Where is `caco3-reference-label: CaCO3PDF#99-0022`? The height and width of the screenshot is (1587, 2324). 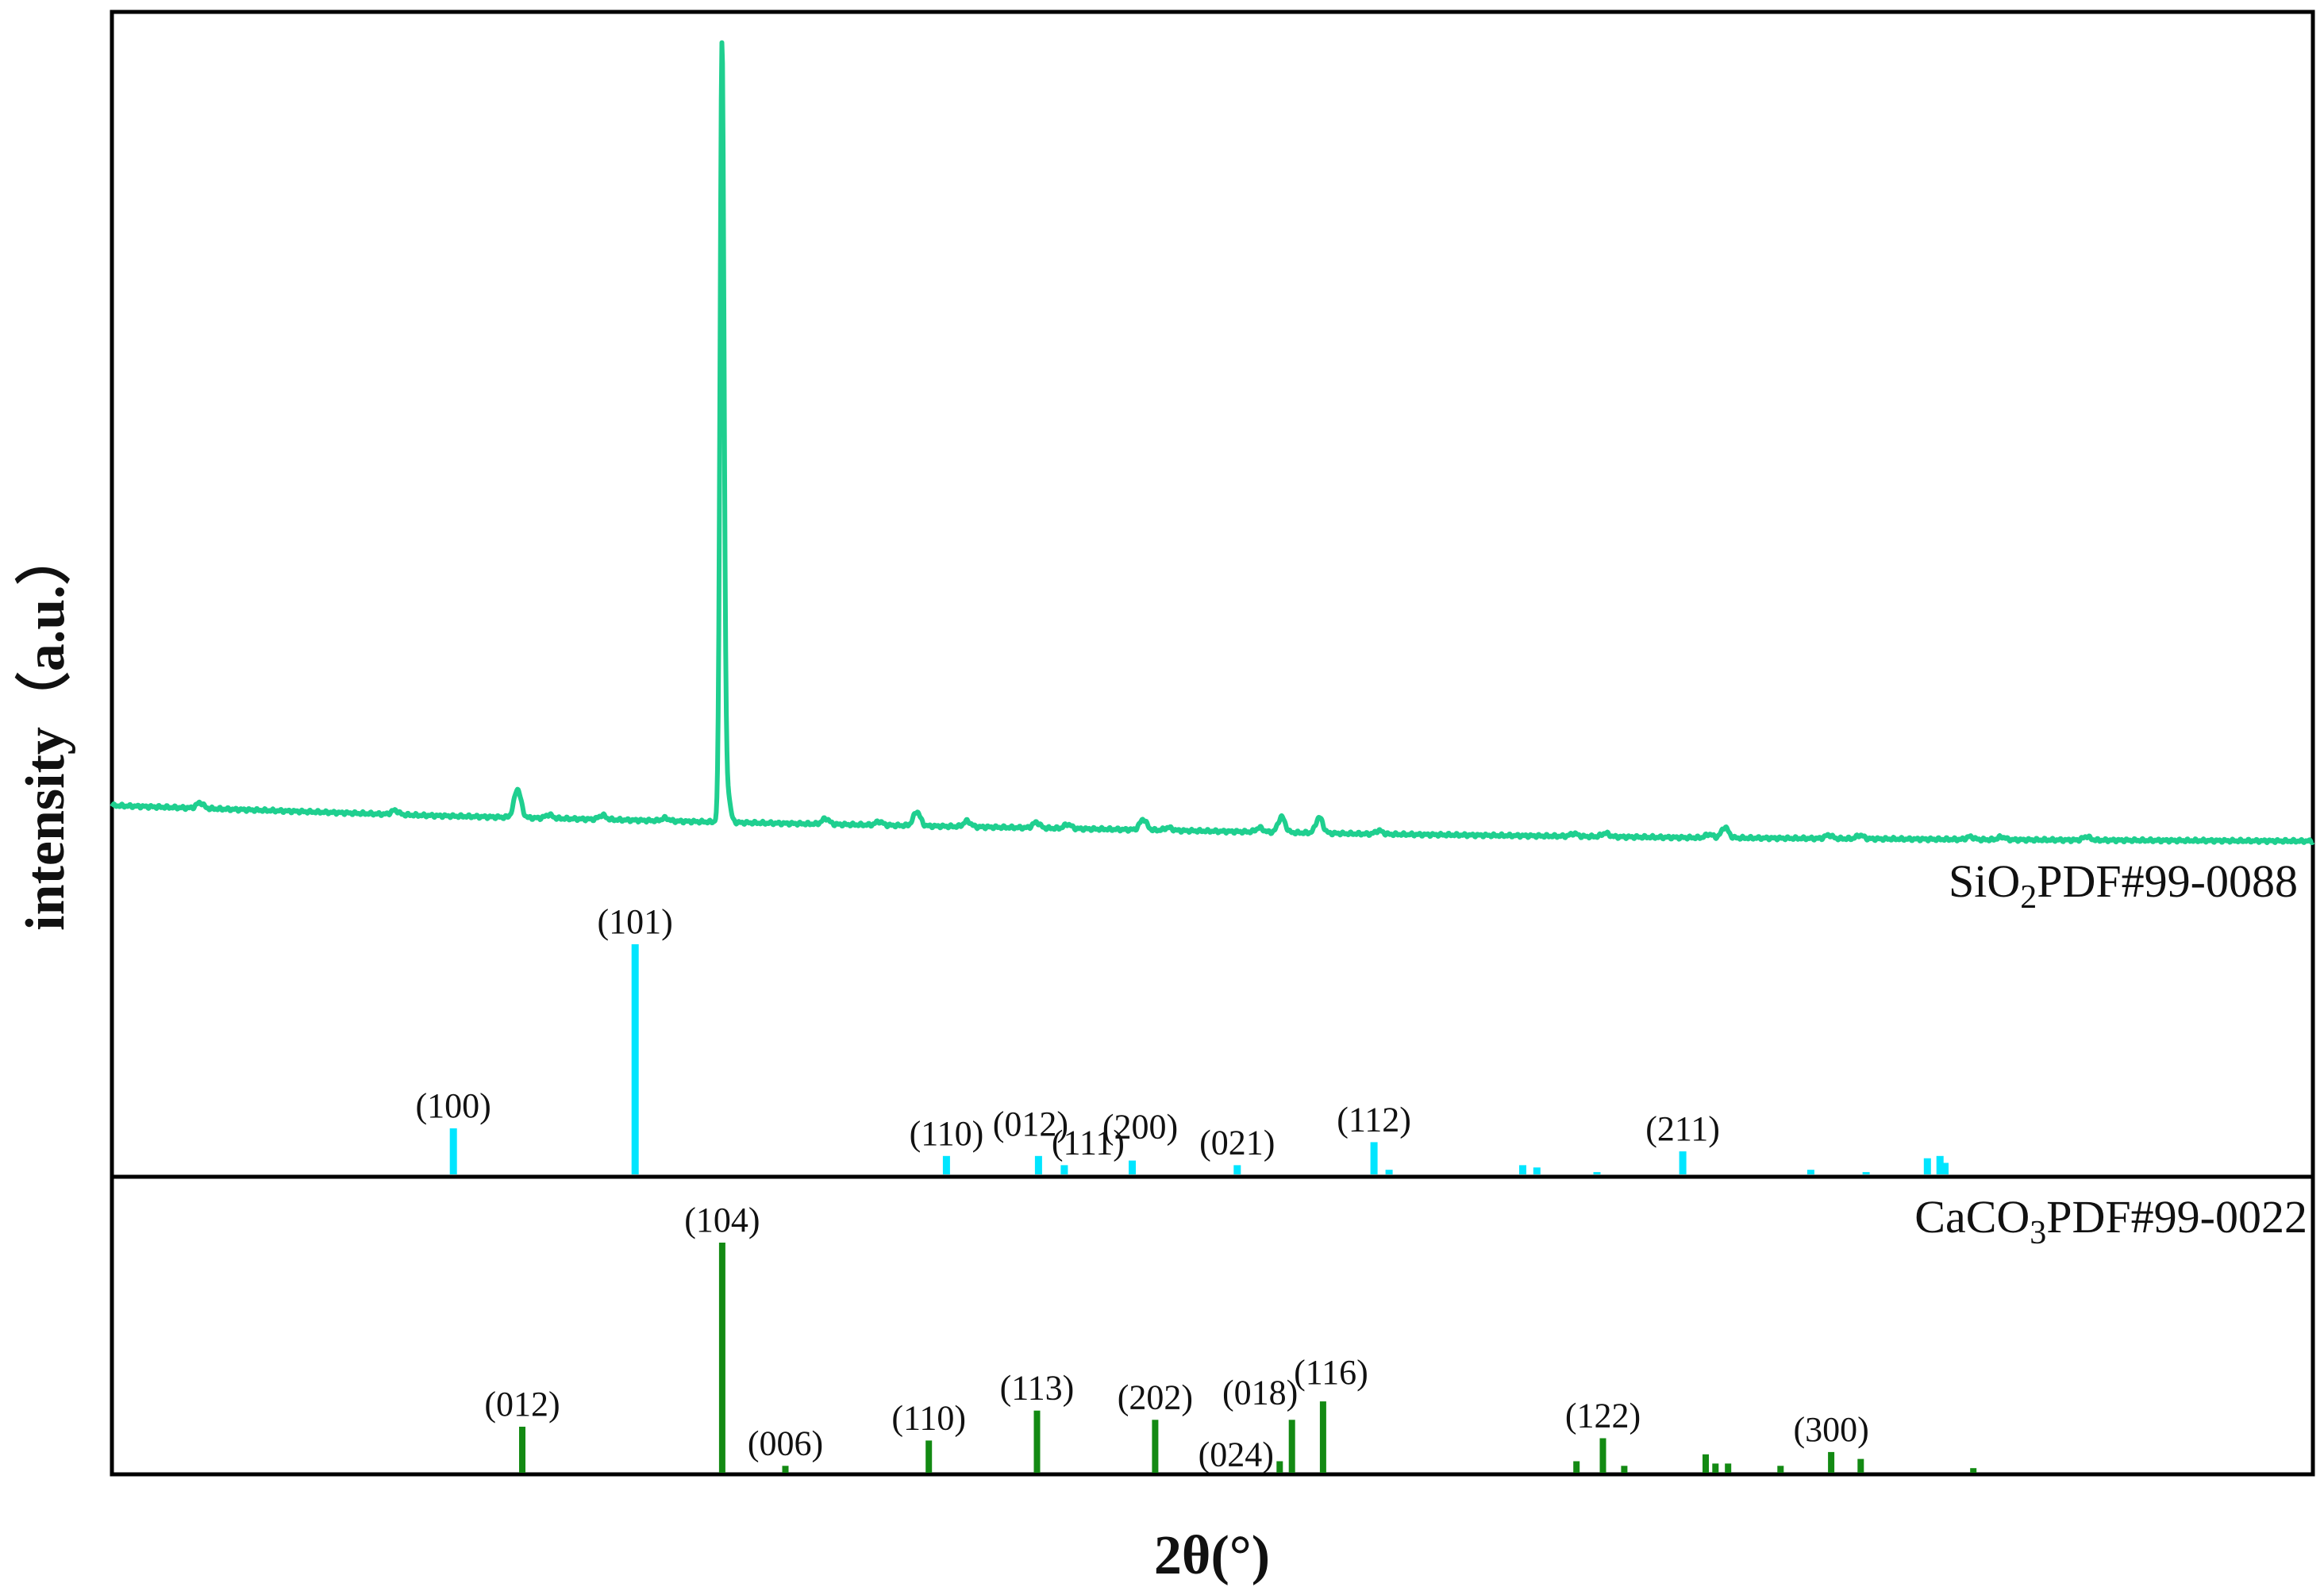 caco3-reference-label: CaCO3PDF#99-0022 is located at coordinates (2110, 1221).